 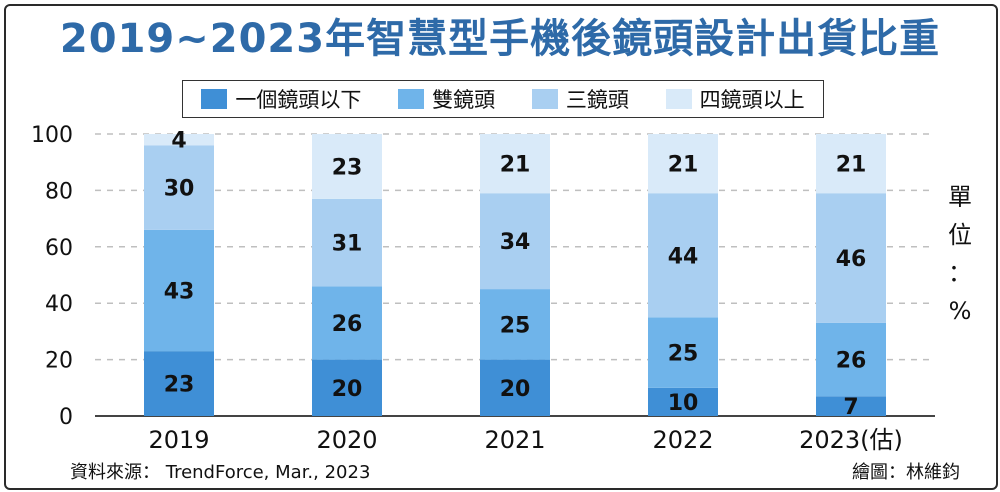 I want to click on legend-swatch-single-lens, so click(x=214, y=99).